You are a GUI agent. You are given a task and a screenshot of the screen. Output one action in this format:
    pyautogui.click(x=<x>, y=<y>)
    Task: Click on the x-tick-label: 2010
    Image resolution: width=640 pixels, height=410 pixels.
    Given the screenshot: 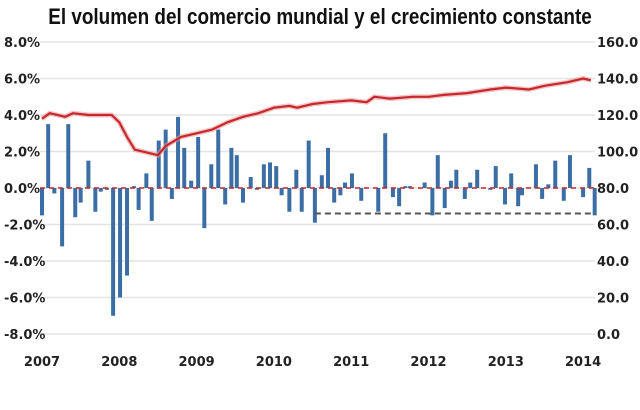 What is the action you would take?
    pyautogui.click(x=274, y=362)
    